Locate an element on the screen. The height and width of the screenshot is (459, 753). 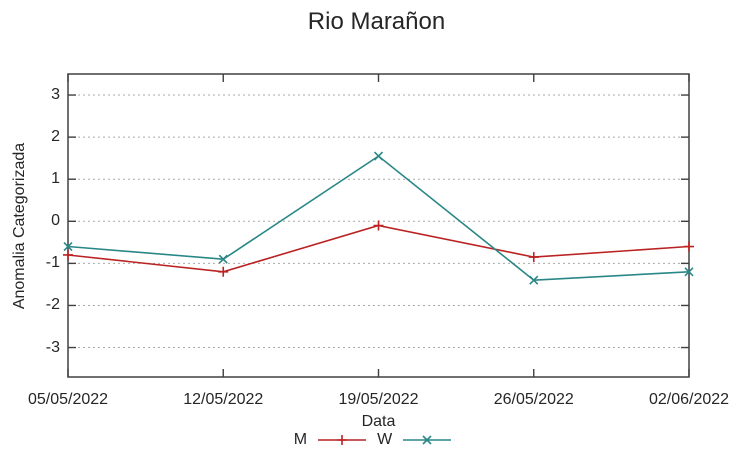
y-tick-label: -1 is located at coordinates (52, 263).